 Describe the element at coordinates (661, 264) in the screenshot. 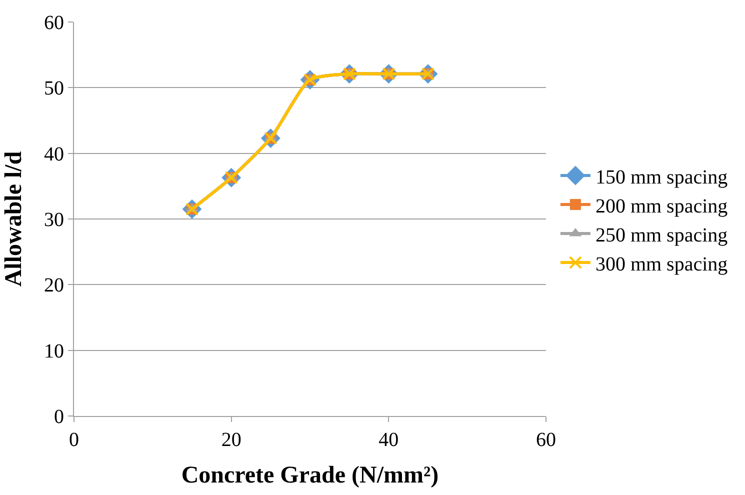

I see `legend-label: 300 mm spacing` at that location.